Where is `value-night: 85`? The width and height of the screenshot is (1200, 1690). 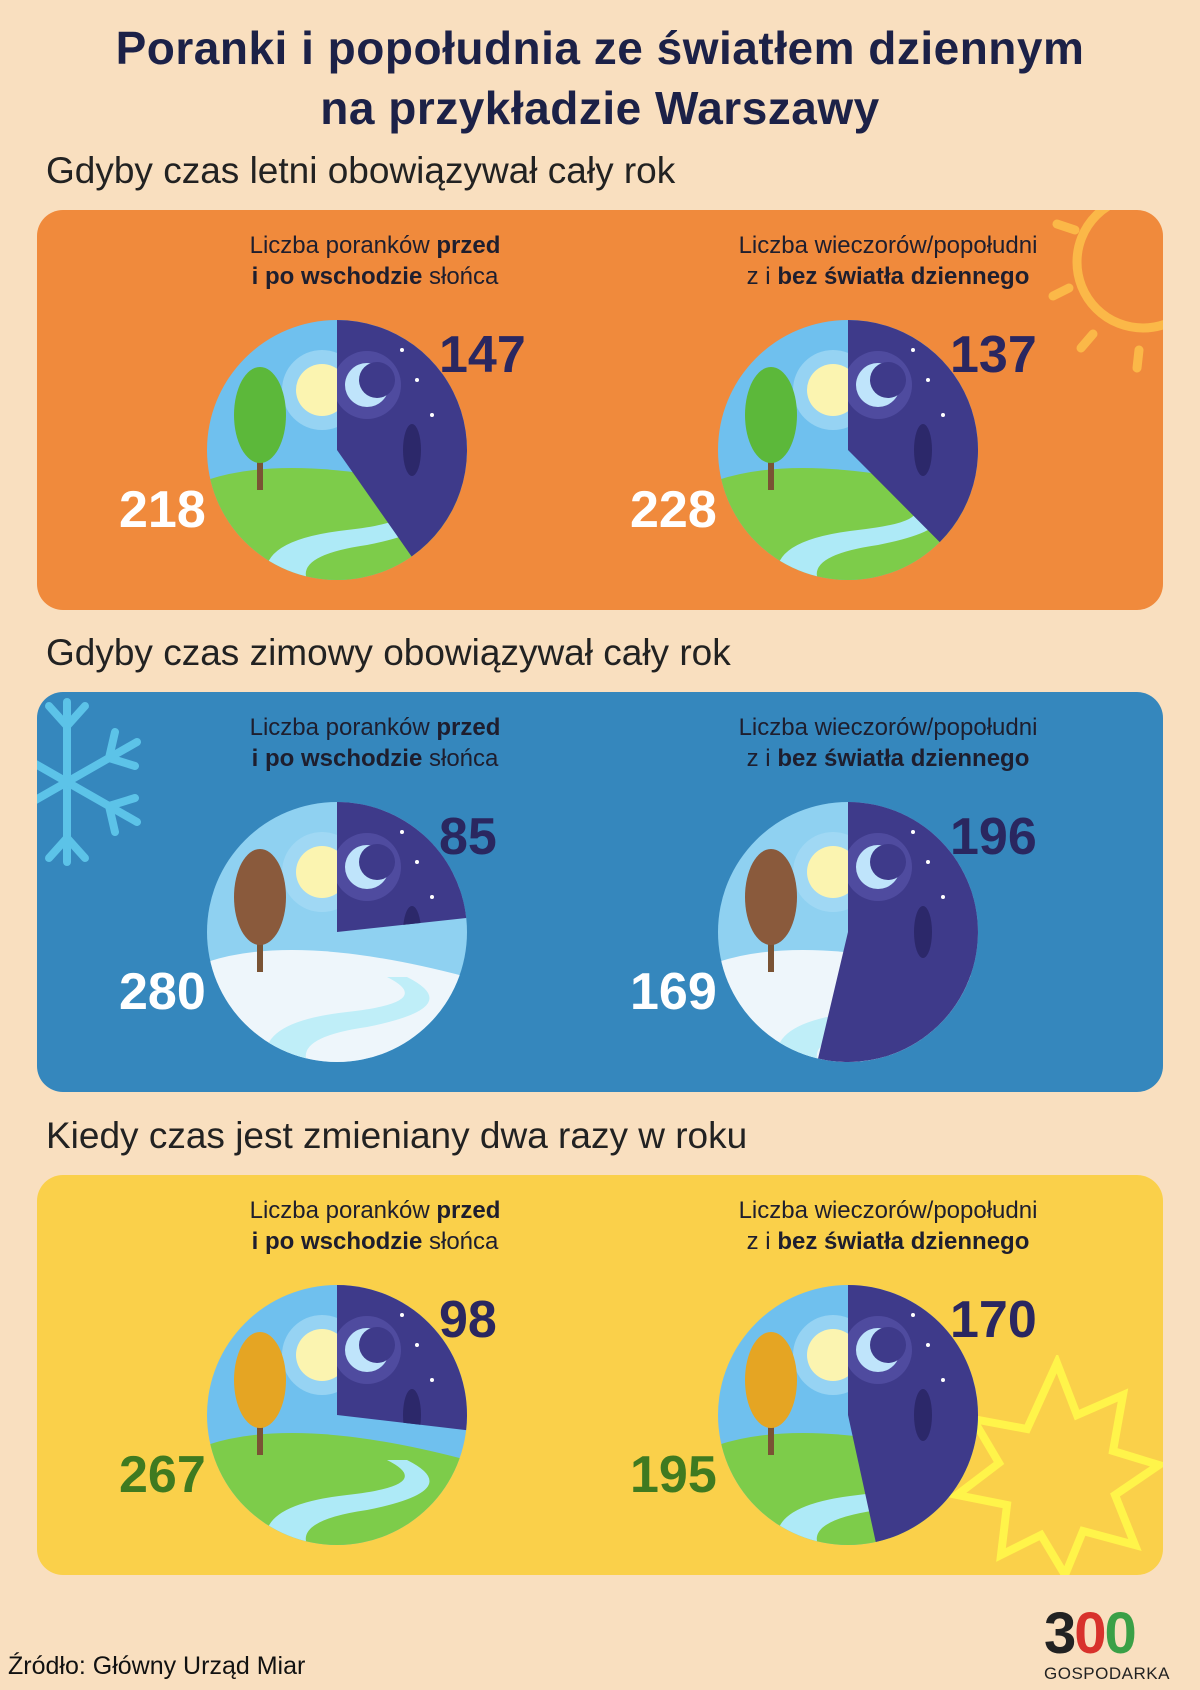
value-night: 85 is located at coordinates (468, 837).